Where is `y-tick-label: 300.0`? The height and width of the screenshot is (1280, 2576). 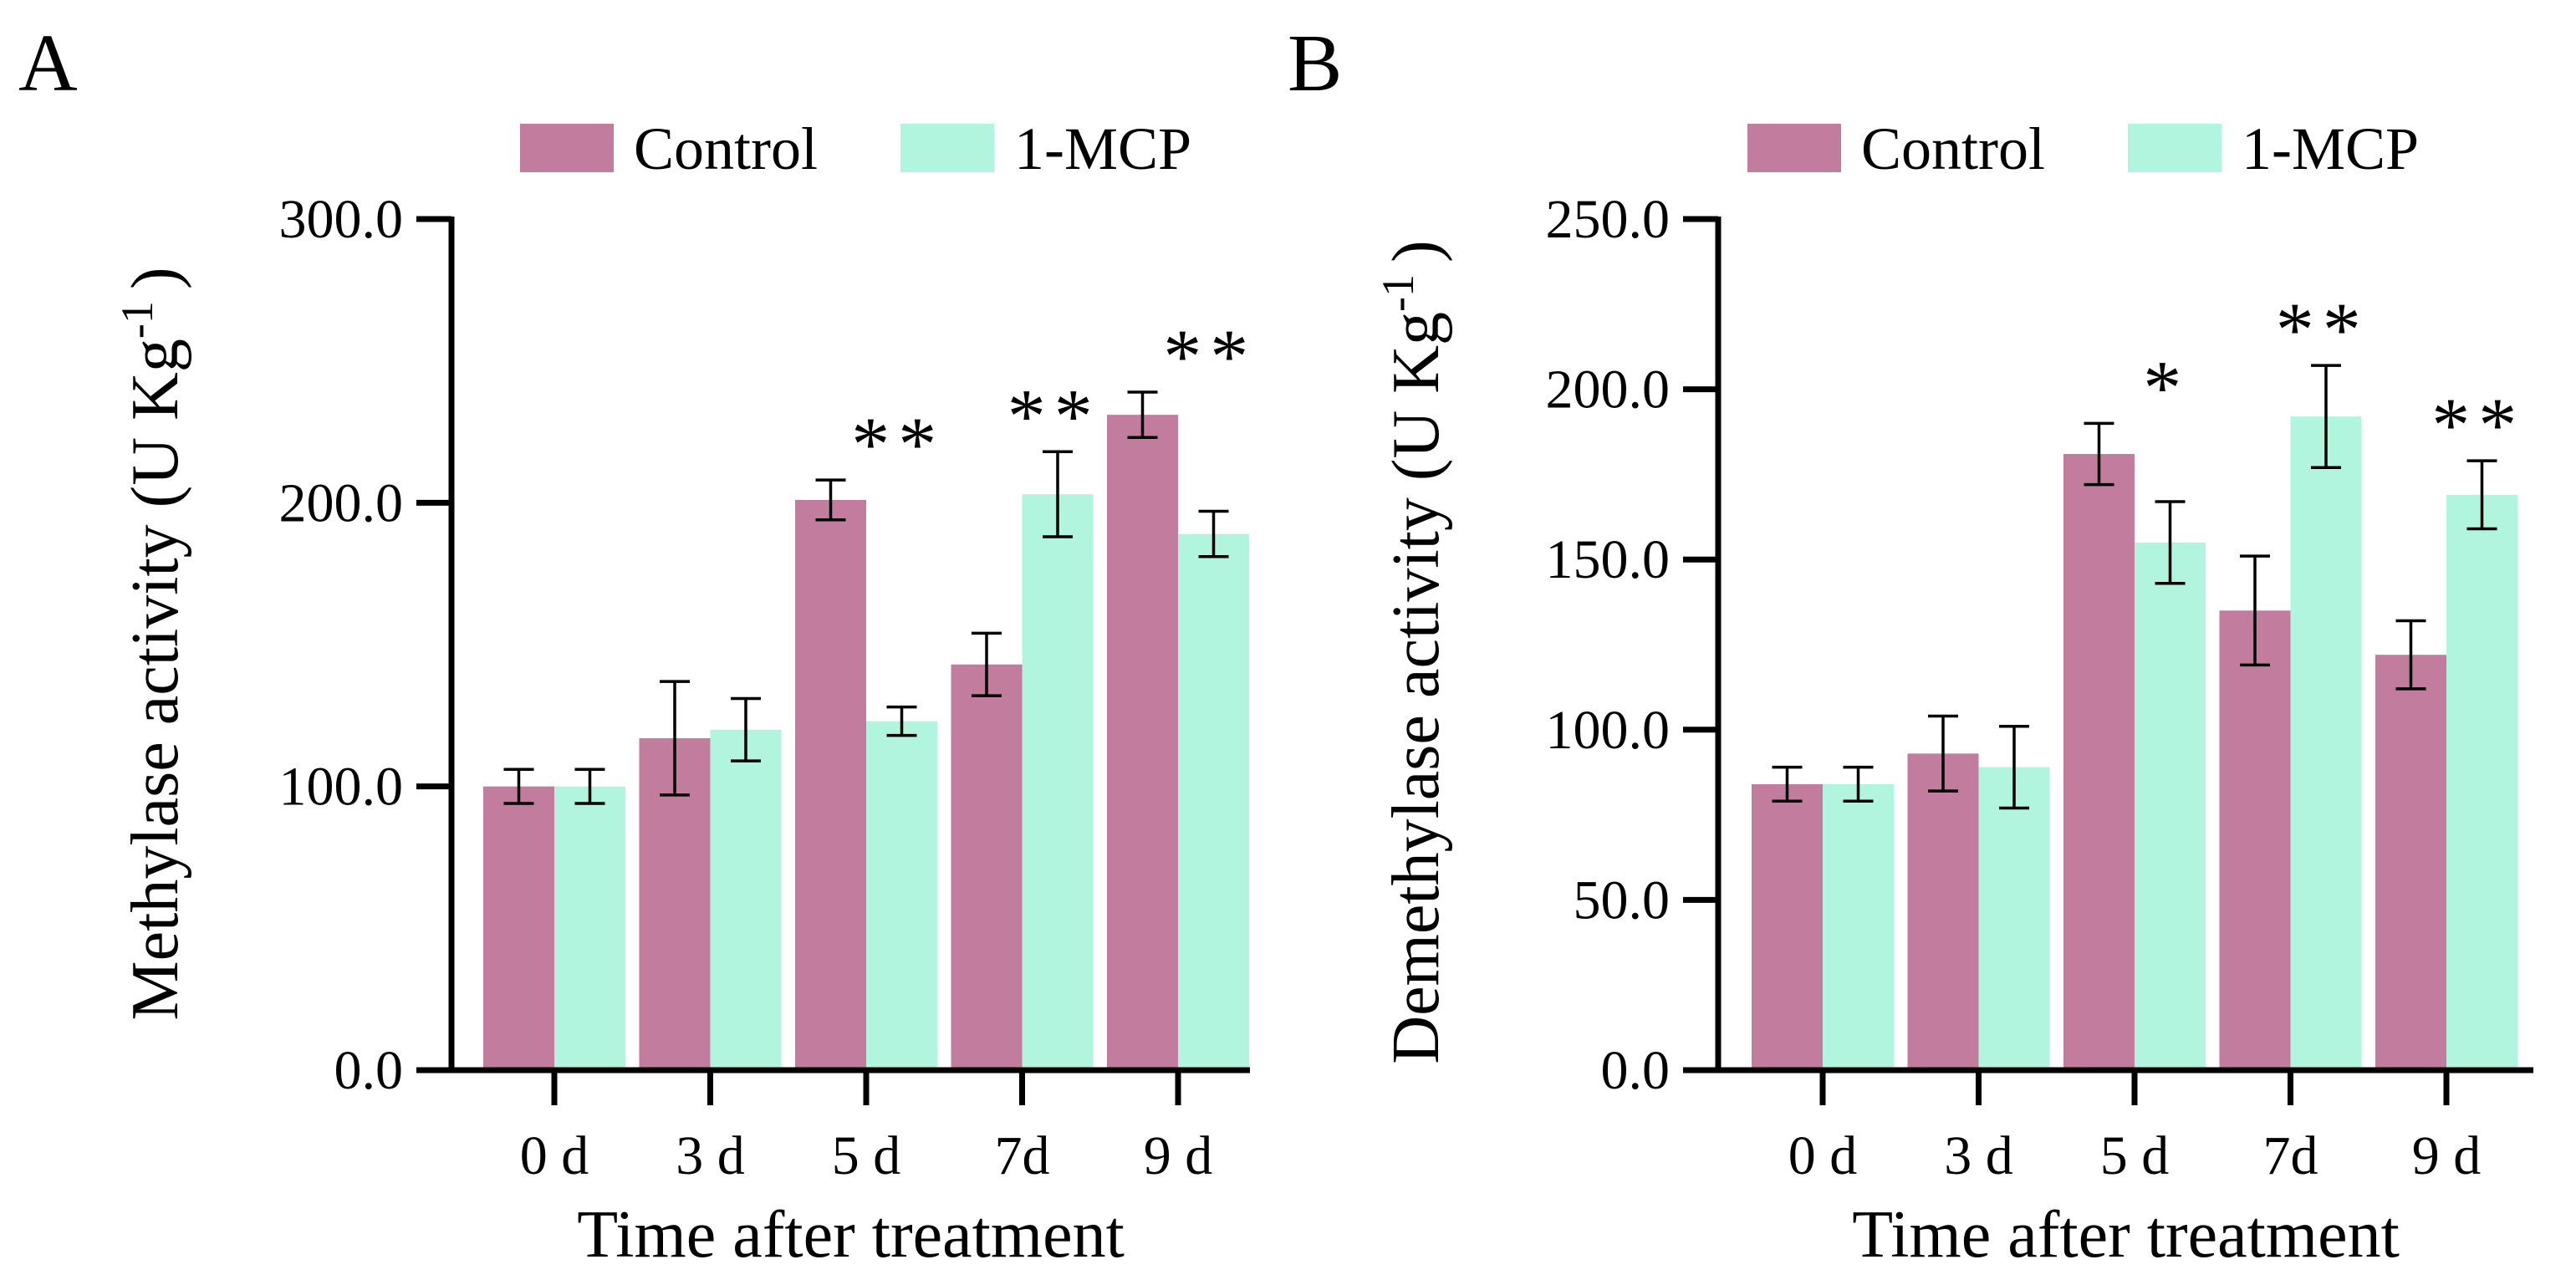
y-tick-label: 300.0 is located at coordinates (342, 219).